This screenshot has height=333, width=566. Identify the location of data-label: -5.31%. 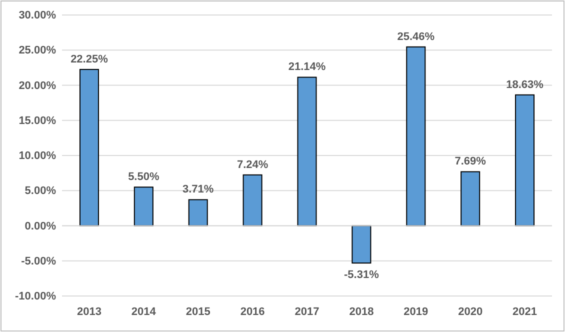
(362, 275).